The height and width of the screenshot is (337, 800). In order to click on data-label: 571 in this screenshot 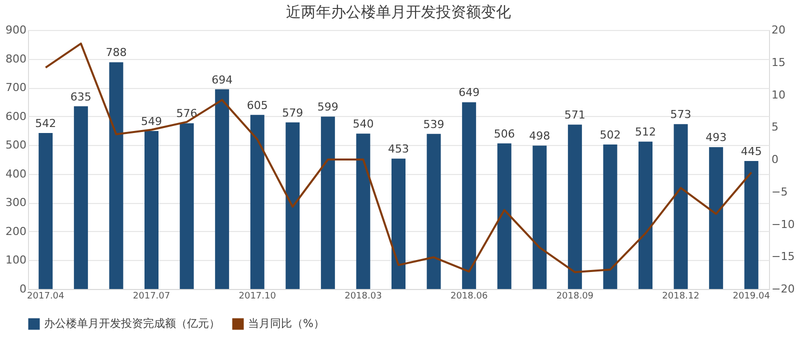, I will do `click(575, 115)`.